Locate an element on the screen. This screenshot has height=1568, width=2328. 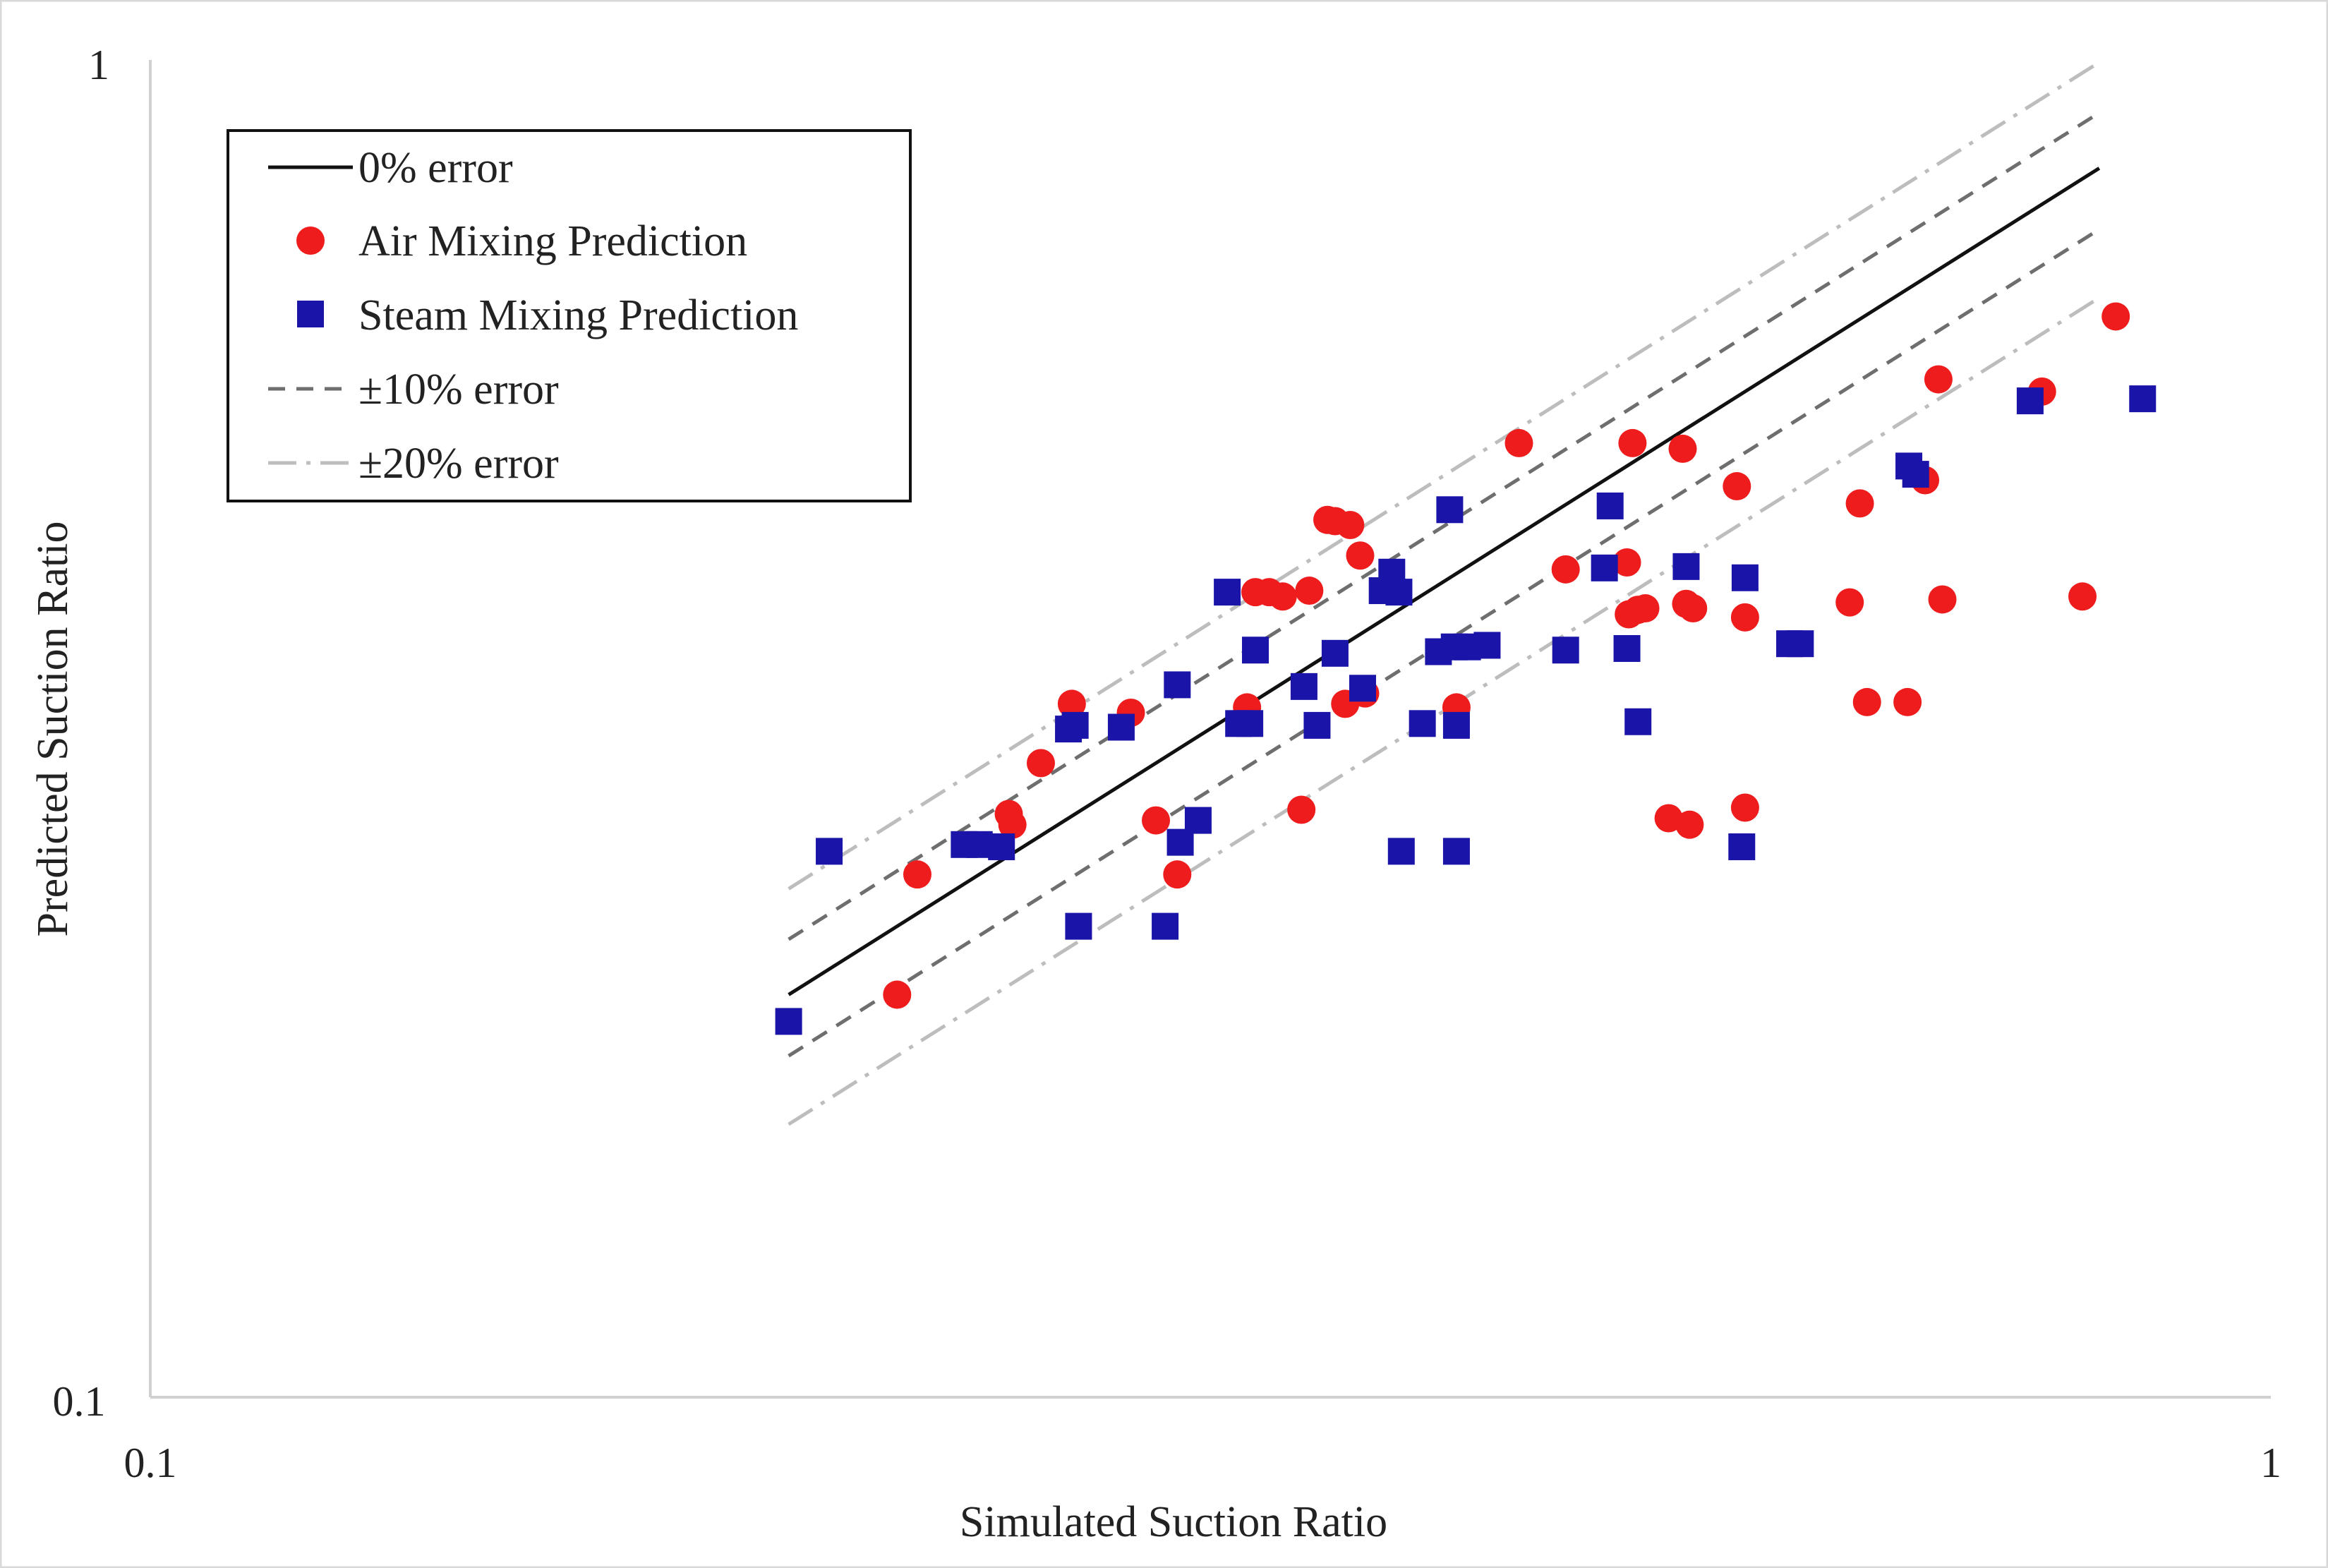
legend-label-steam: Steam Mixing Prediction is located at coordinates (578, 315).